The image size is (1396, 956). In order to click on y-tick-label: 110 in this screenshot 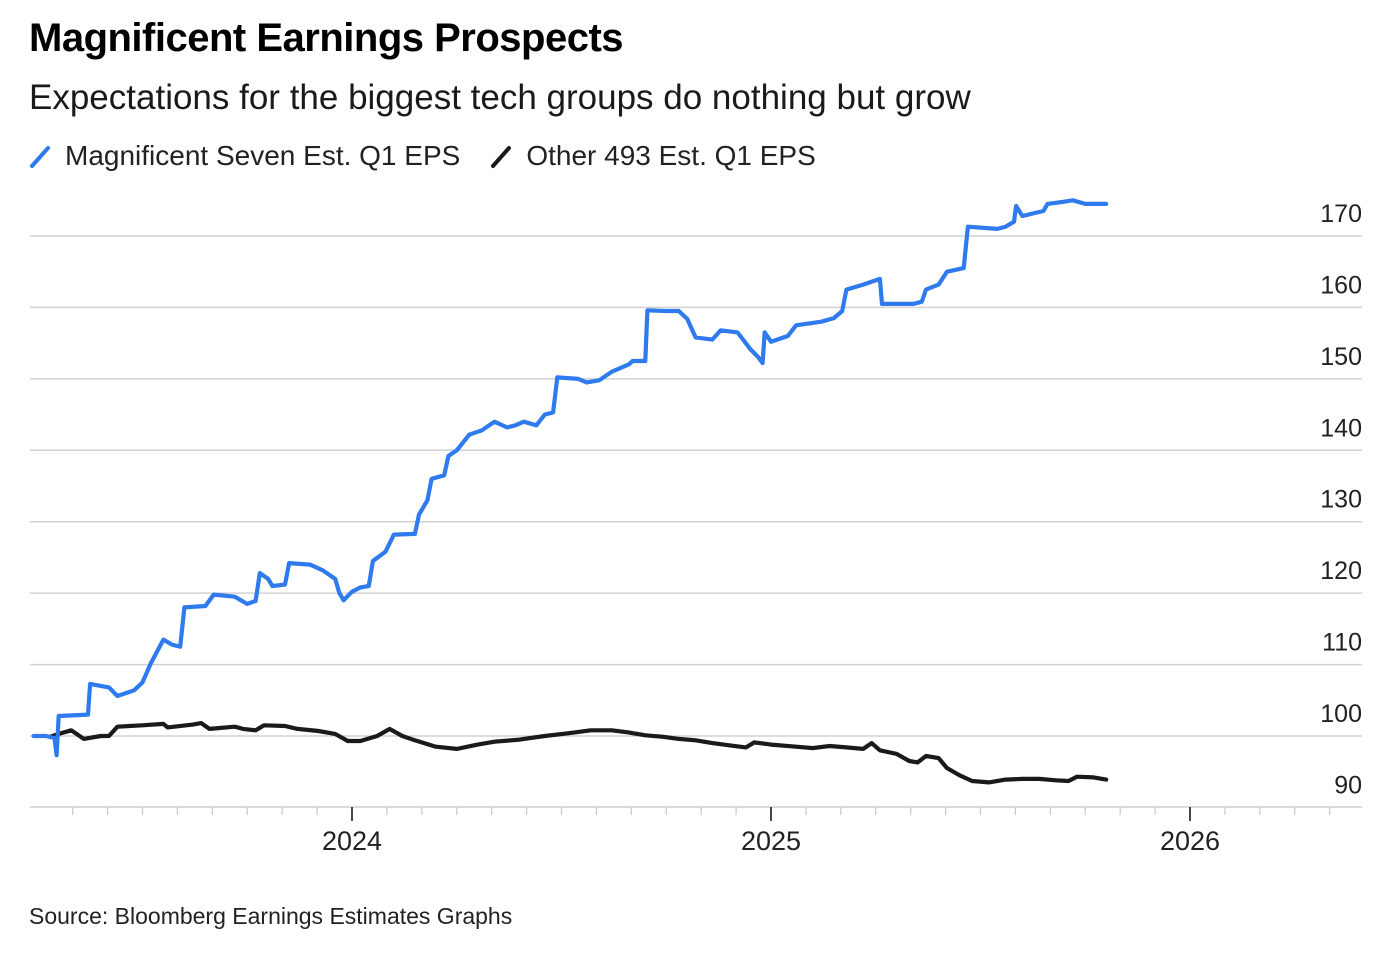, I will do `click(1342, 643)`.